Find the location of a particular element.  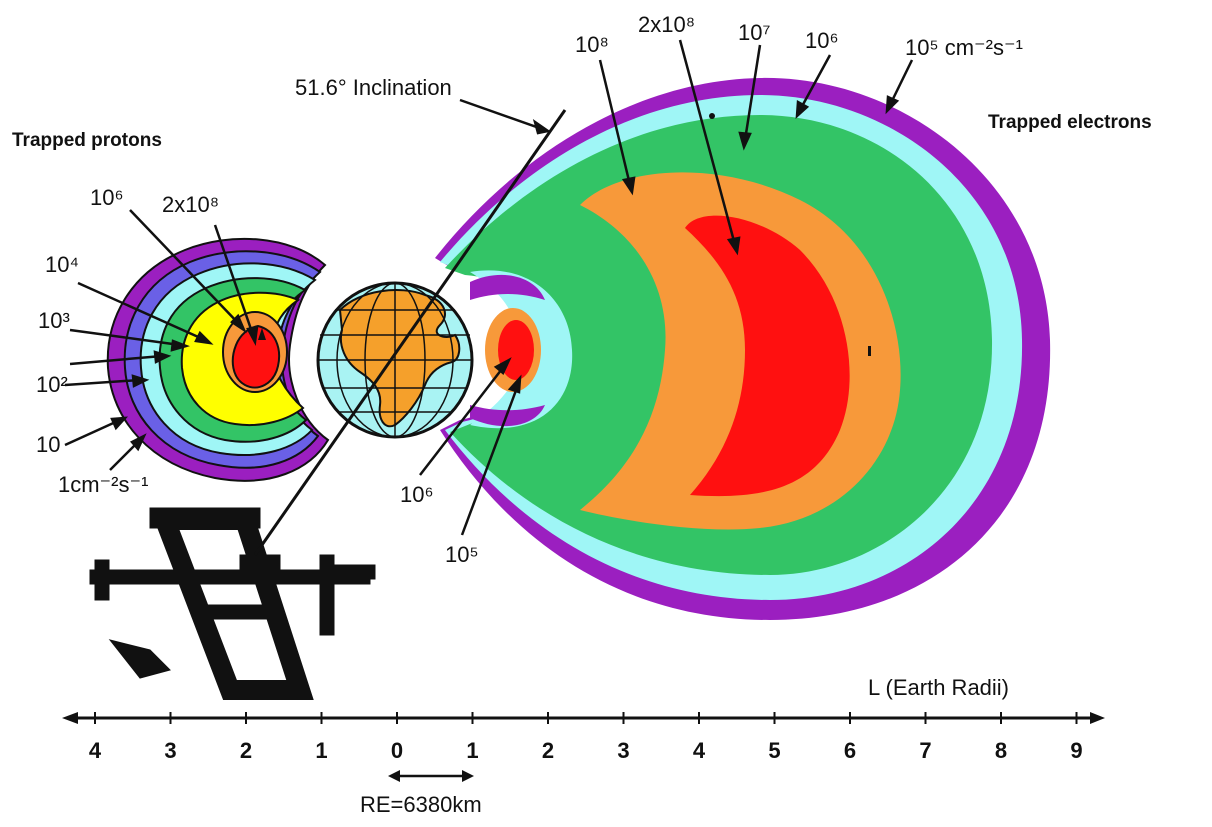

axis-tick-label: 6 is located at coordinates (850, 750).